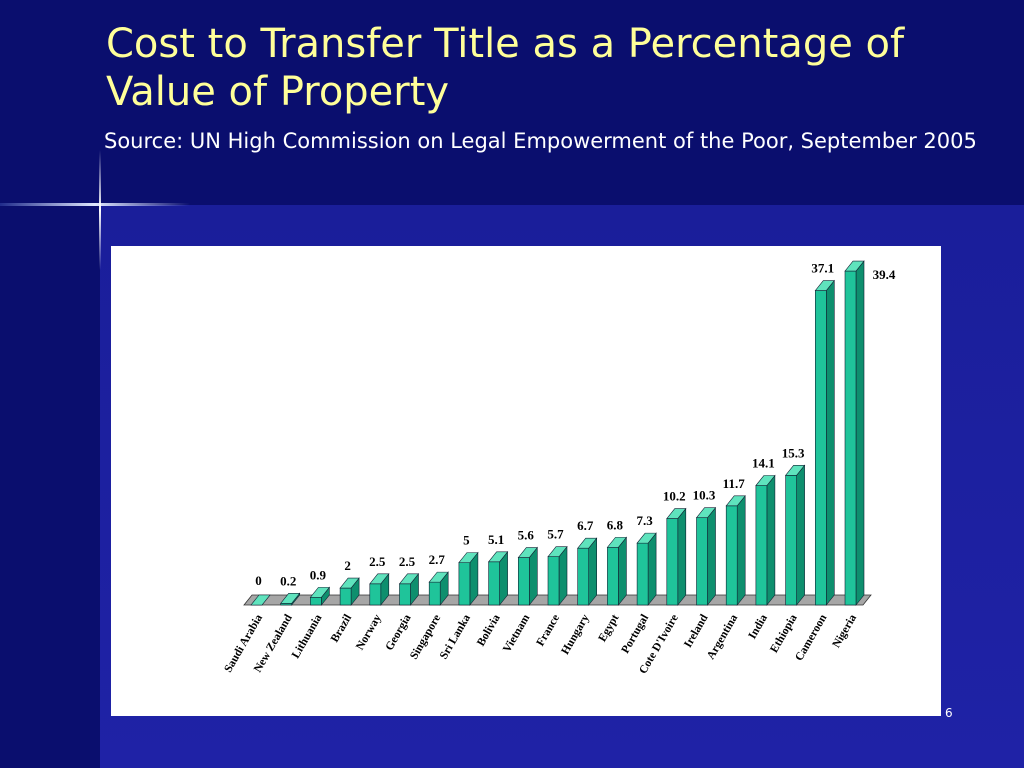  I want to click on data-label: 10.2, so click(674, 496).